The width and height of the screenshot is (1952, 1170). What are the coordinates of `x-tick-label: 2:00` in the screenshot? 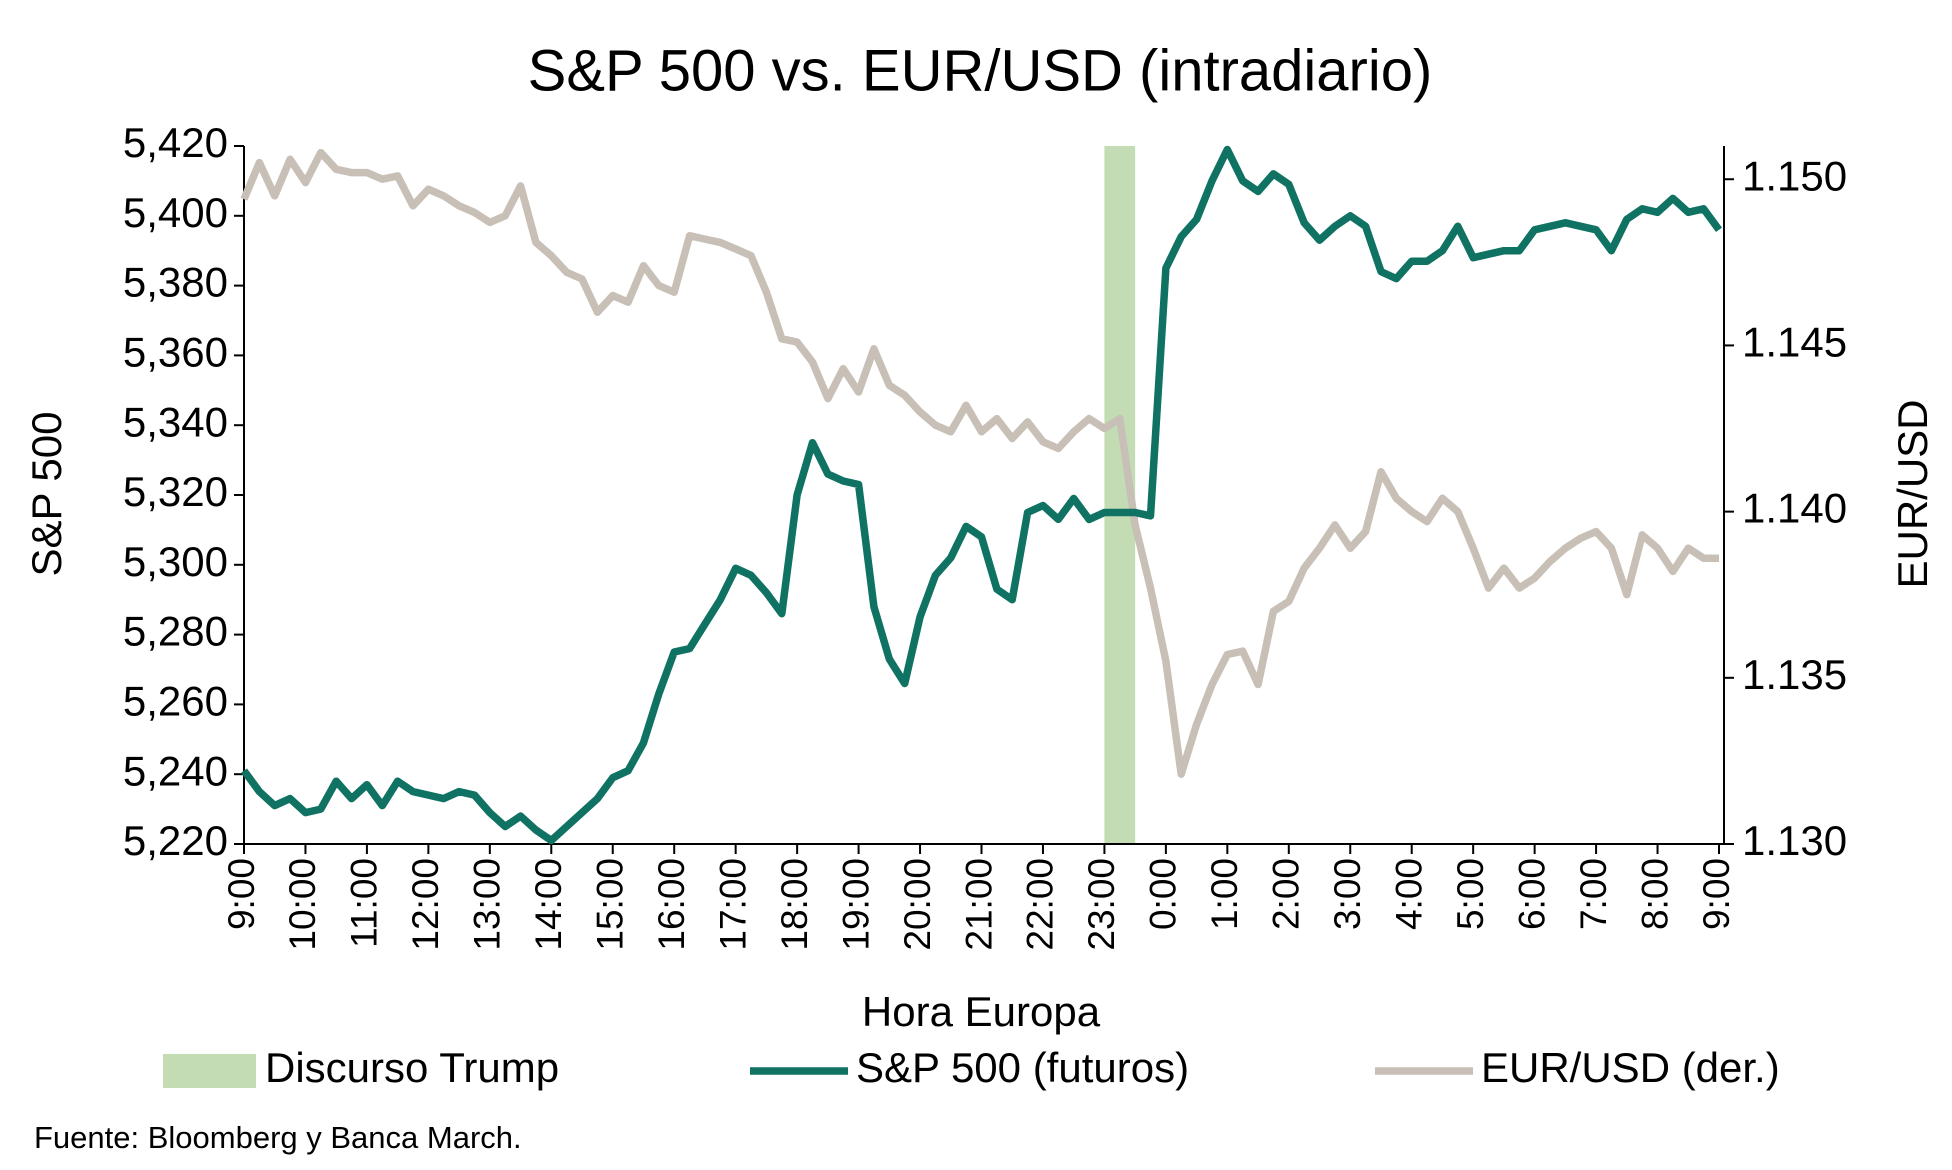 It's located at (1286, 894).